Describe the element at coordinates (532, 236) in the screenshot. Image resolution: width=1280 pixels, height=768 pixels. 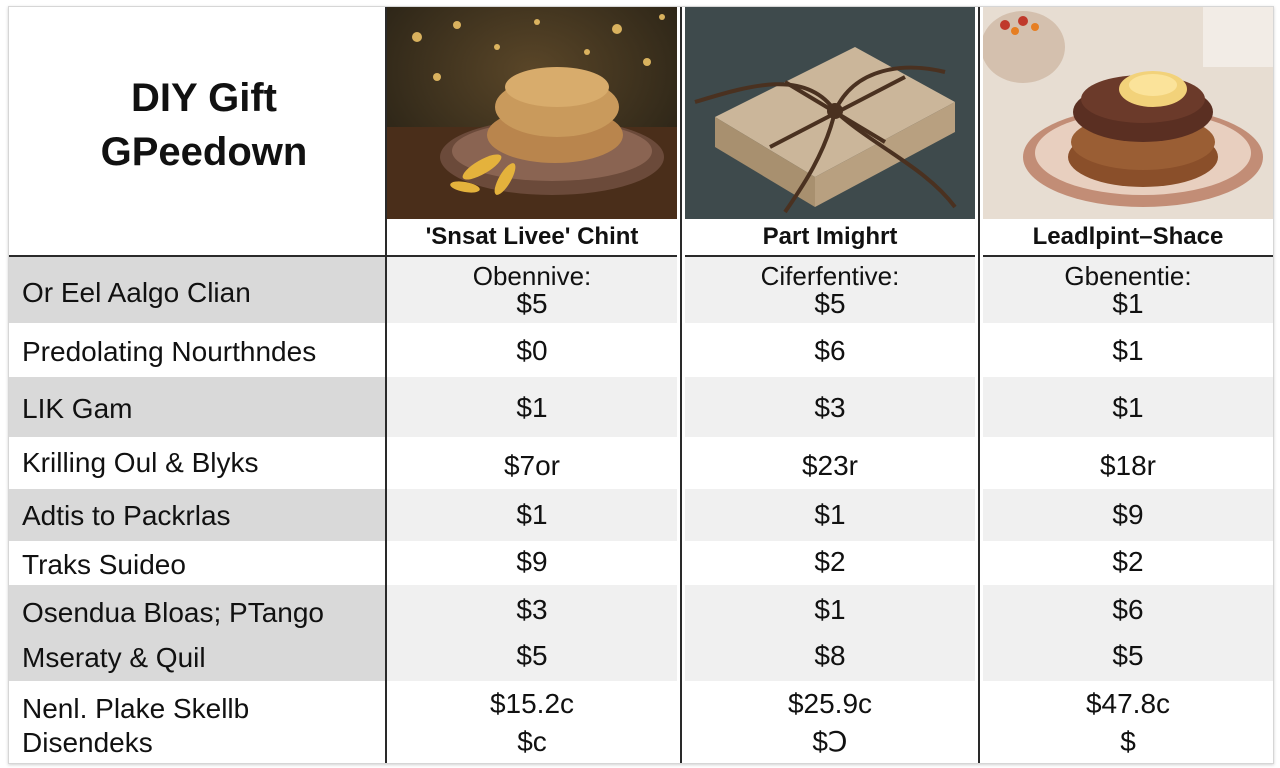
I see `column-header-1: 'Snsat Livee' Chint` at that location.